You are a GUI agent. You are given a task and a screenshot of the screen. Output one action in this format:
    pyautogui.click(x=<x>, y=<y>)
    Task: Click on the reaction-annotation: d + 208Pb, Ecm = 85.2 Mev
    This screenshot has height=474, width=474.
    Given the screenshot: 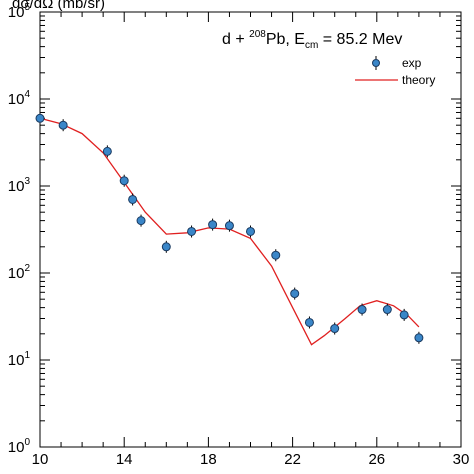 What is the action you would take?
    pyautogui.click(x=312, y=40)
    